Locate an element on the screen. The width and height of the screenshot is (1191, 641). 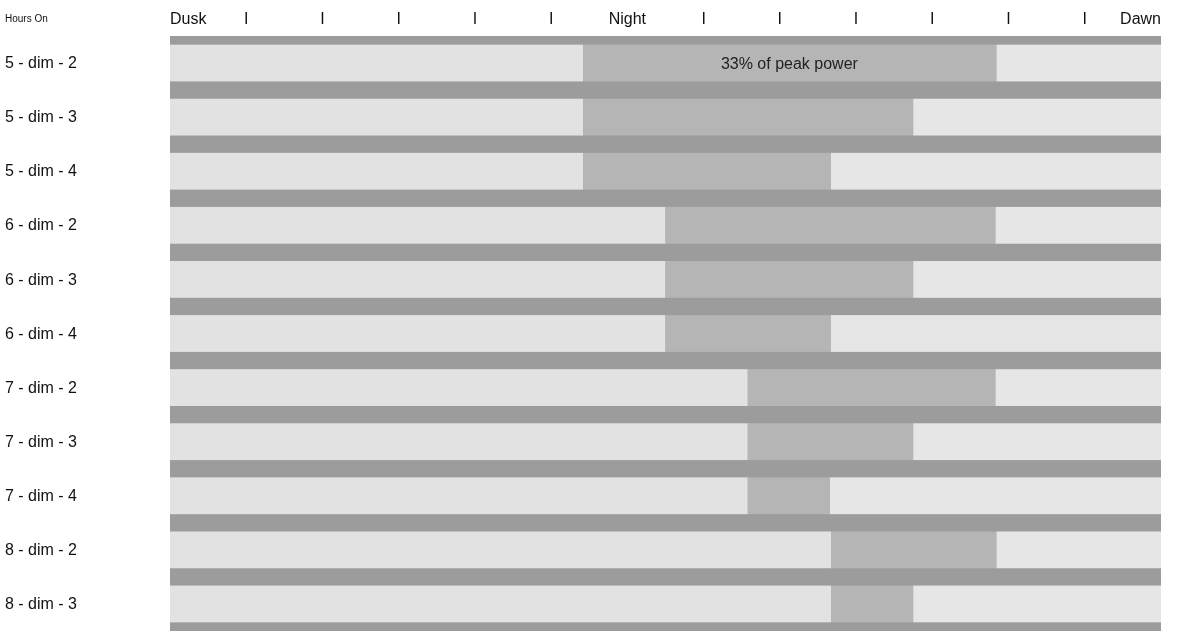
text: Dawn is located at coordinates (1140, 18).